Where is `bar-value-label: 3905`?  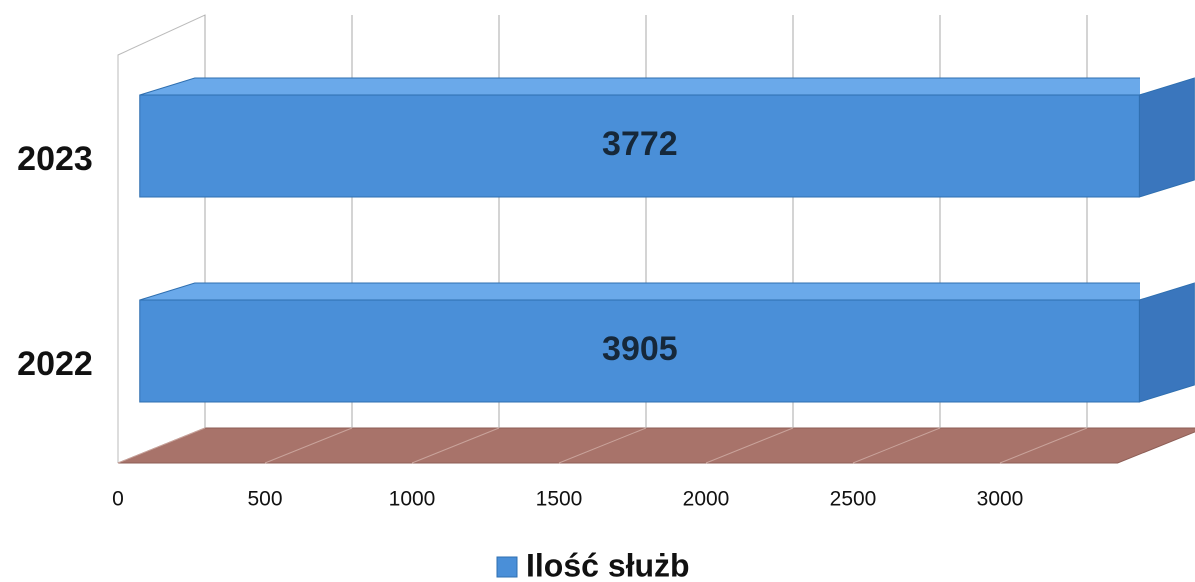 bar-value-label: 3905 is located at coordinates (640, 349).